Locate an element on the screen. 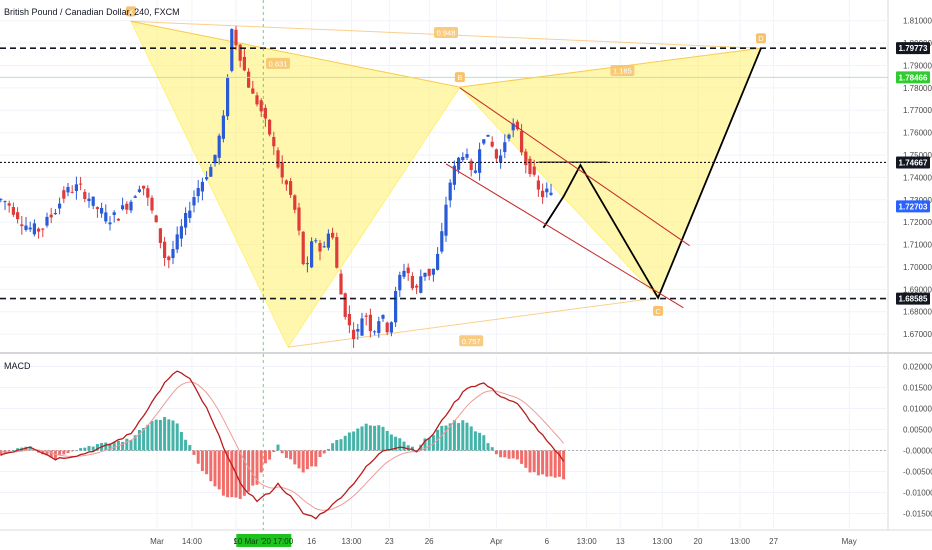 The image size is (932, 550). price-tag-label: 1.78466 is located at coordinates (913, 77).